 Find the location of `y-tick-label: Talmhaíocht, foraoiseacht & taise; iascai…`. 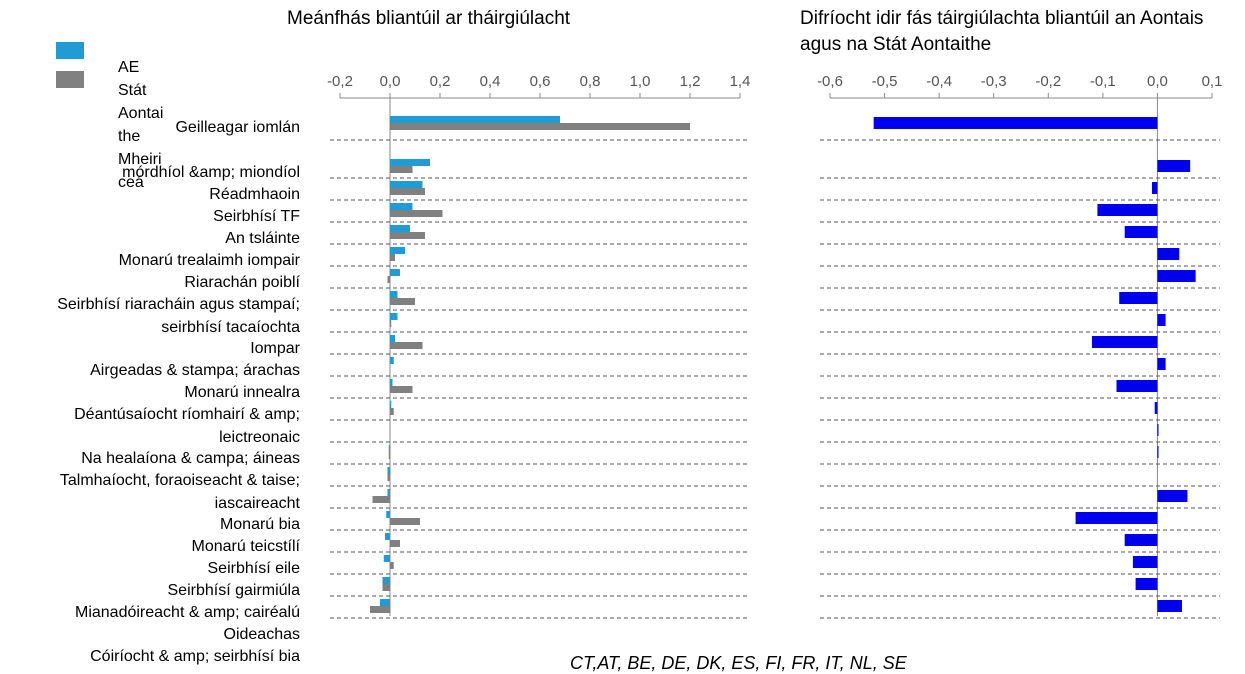

y-tick-label: Talmhaíocht, foraoiseacht & taise; iascai… is located at coordinates (180, 492).